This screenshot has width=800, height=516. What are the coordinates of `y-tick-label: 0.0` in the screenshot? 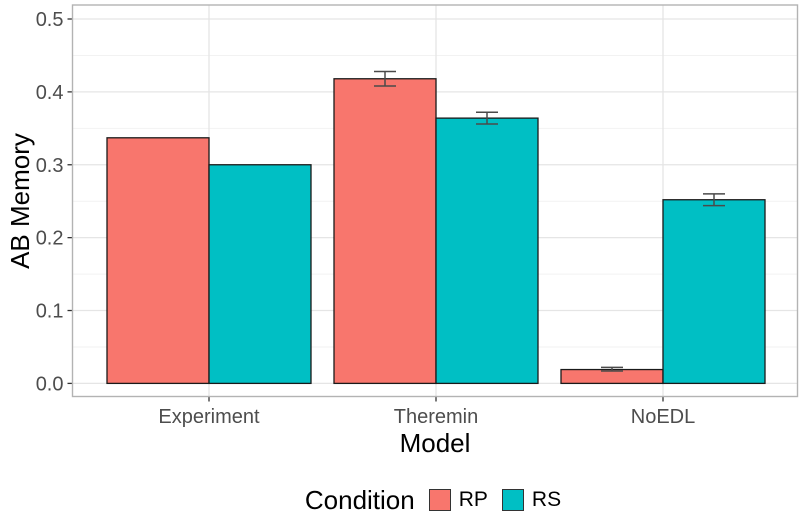 It's located at (50, 384).